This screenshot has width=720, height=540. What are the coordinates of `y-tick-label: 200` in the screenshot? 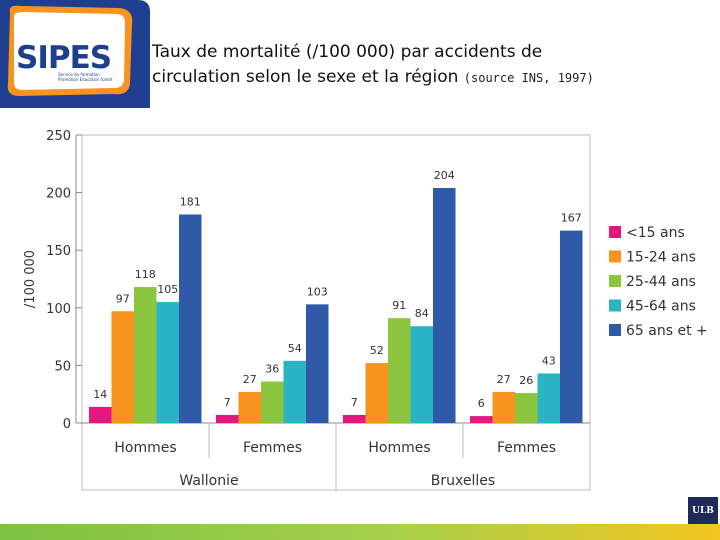 It's located at (58, 194).